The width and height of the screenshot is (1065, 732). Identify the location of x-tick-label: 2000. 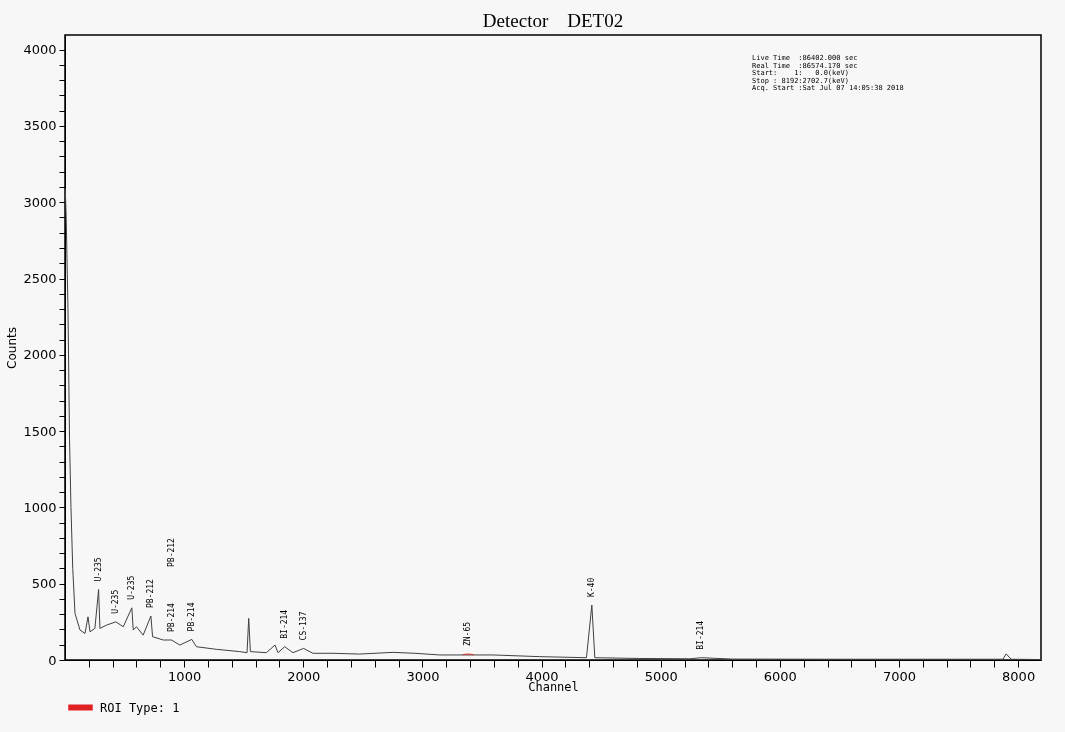
(304, 676).